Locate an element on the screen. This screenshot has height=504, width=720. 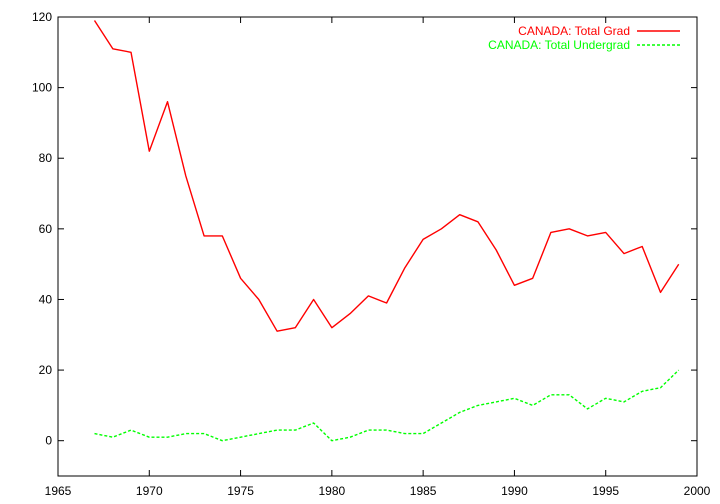
x-tick-label: 2000 is located at coordinates (697, 491).